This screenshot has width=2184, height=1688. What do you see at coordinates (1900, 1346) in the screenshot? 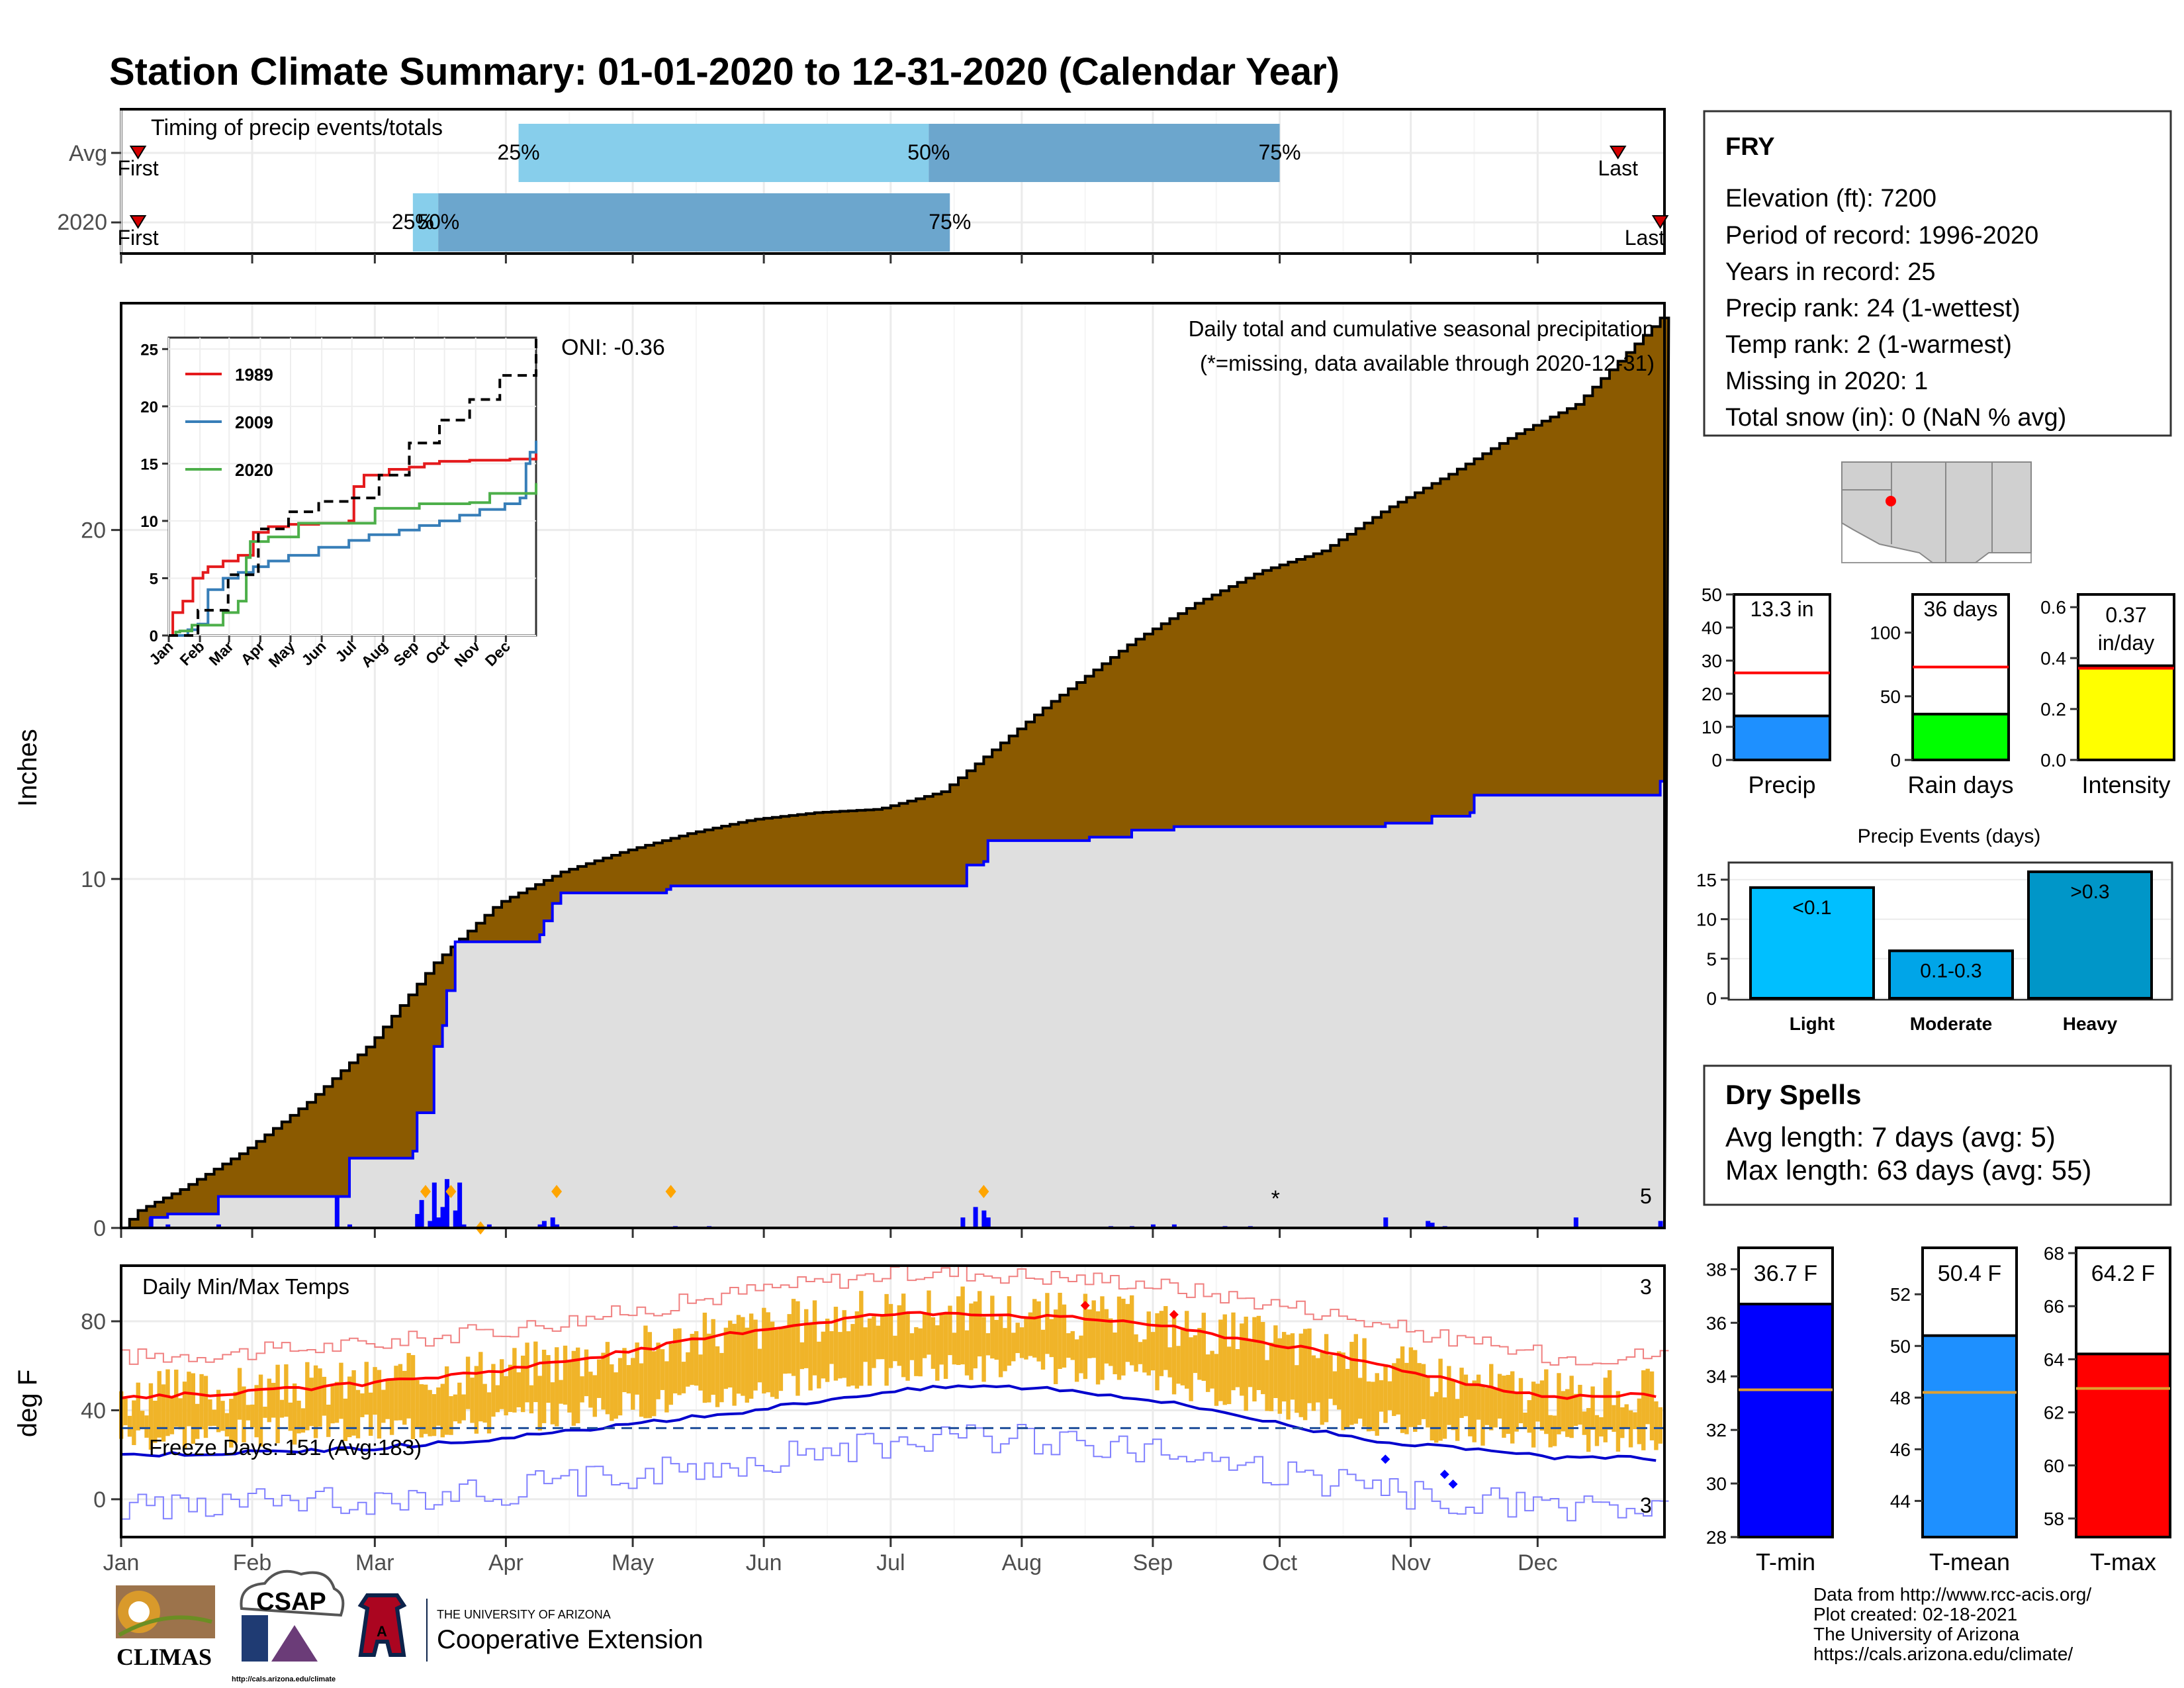
I see `temp-summary-y-tick-label: 50` at bounding box center [1900, 1346].